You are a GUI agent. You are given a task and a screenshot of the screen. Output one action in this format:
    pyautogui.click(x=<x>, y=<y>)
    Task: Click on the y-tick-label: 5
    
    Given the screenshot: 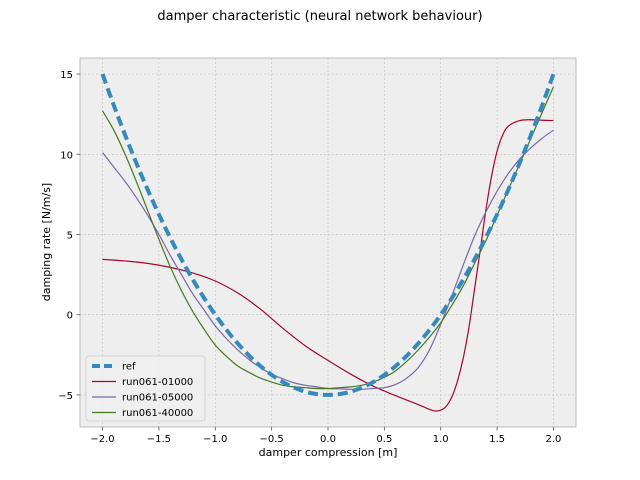 What is the action you would take?
    pyautogui.click(x=70, y=235)
    